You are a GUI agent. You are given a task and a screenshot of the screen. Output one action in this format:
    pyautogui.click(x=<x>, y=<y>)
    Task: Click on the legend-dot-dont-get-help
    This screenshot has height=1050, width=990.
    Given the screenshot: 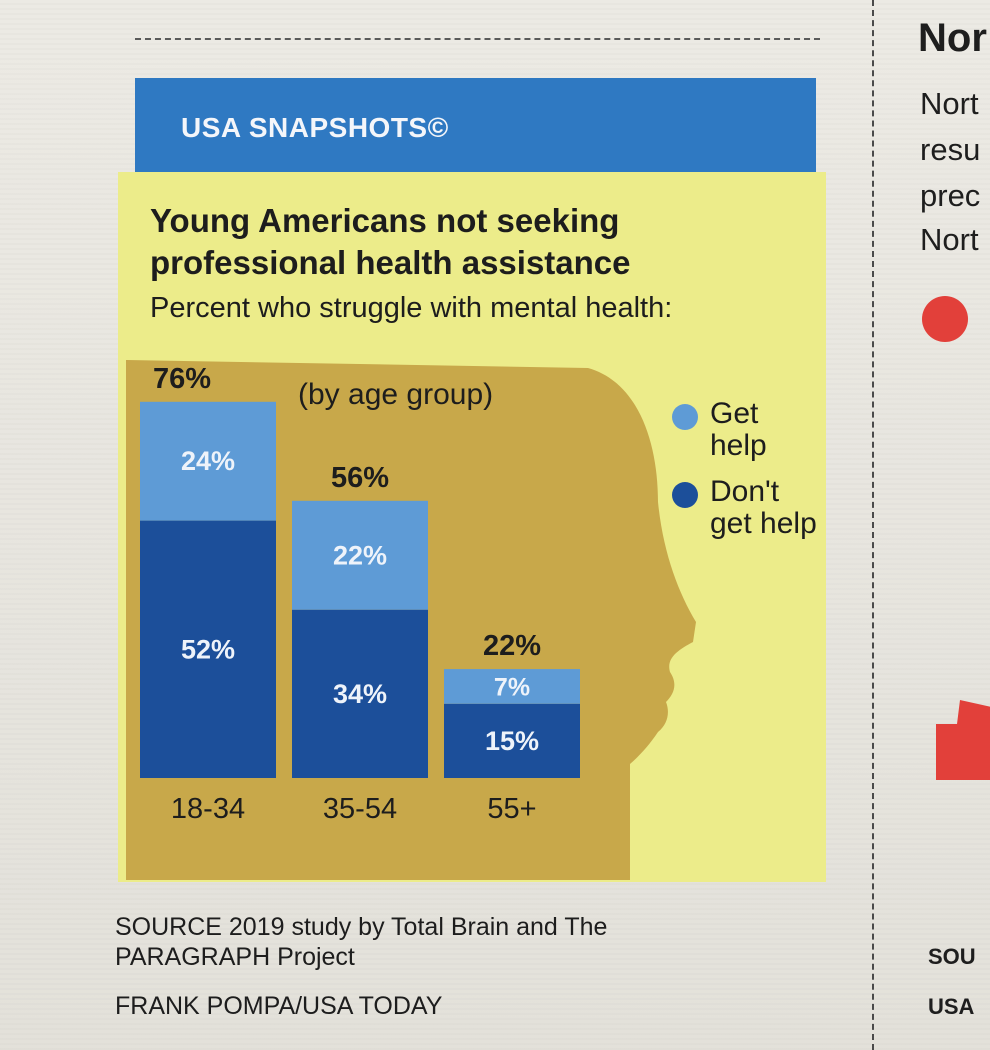 What is the action you would take?
    pyautogui.click(x=685, y=495)
    